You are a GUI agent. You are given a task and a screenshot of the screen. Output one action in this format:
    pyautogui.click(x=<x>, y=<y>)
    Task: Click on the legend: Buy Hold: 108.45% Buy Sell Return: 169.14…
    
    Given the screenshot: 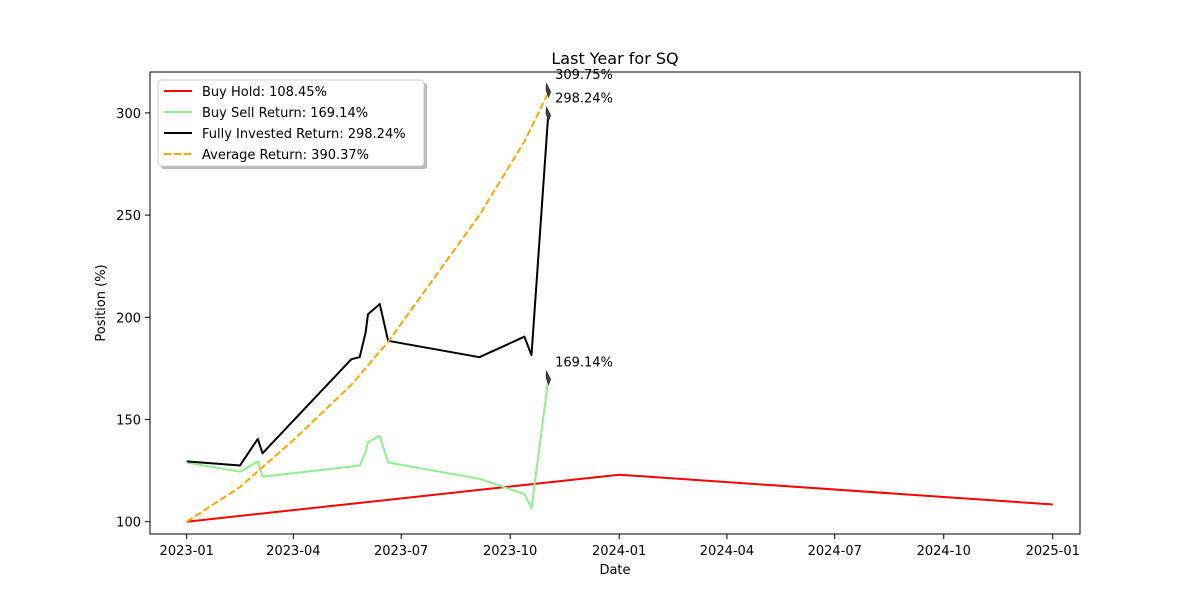 What is the action you would take?
    pyautogui.click(x=292, y=124)
    